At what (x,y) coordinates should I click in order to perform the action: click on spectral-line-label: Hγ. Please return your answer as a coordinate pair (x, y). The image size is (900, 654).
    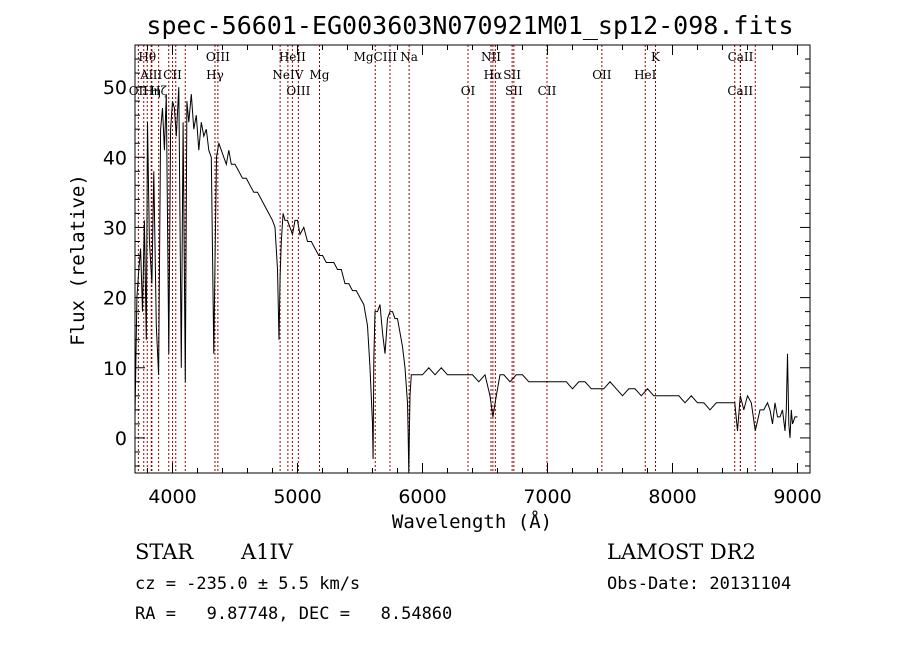
    Looking at the image, I should click on (215, 75).